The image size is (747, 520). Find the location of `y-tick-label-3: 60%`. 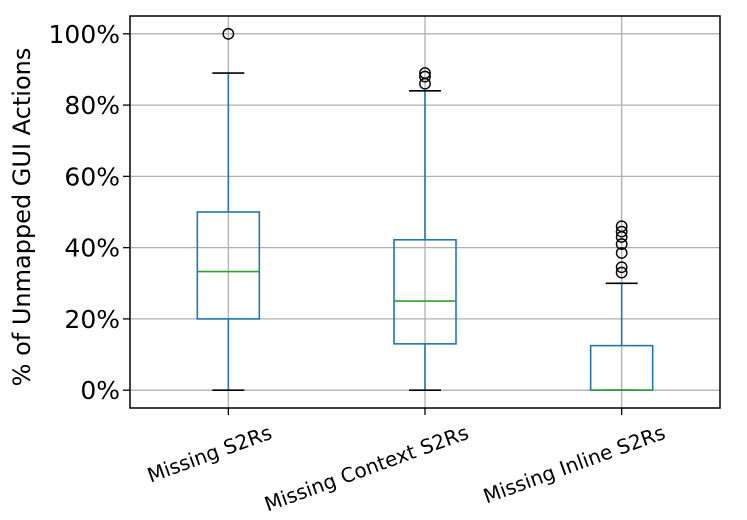

y-tick-label-3: 60% is located at coordinates (92, 176).